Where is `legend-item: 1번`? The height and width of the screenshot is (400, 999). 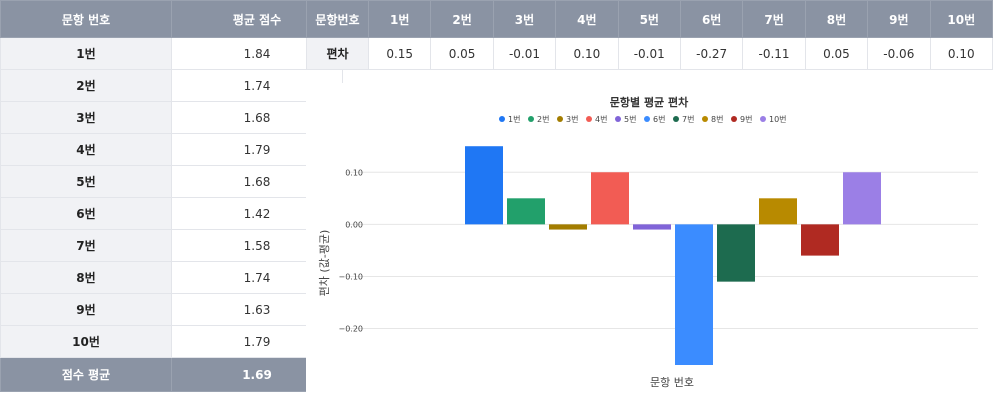 legend-item: 1번 is located at coordinates (509, 119).